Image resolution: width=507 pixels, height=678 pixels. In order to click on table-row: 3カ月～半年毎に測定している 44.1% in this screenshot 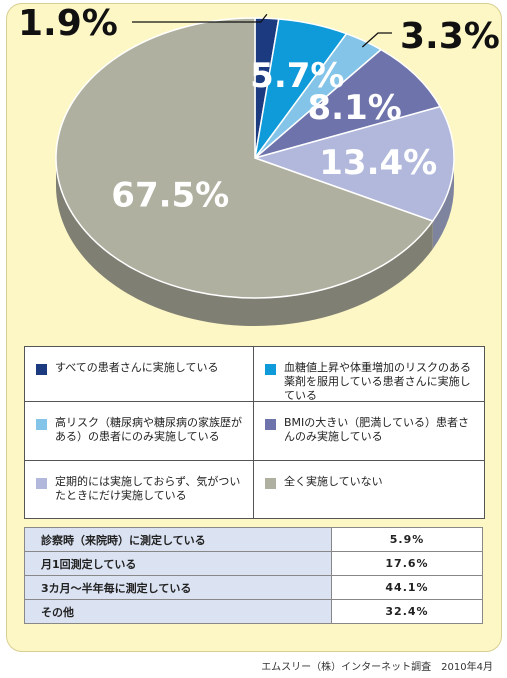, I will do `click(253, 587)`.